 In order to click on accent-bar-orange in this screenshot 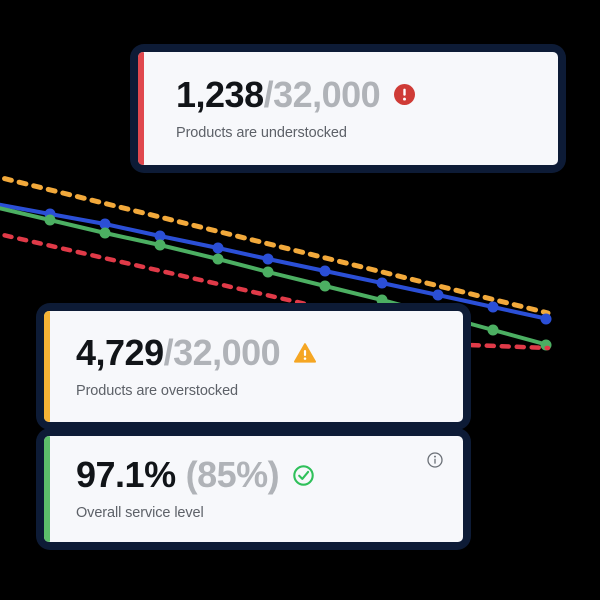, I will do `click(47, 366)`.